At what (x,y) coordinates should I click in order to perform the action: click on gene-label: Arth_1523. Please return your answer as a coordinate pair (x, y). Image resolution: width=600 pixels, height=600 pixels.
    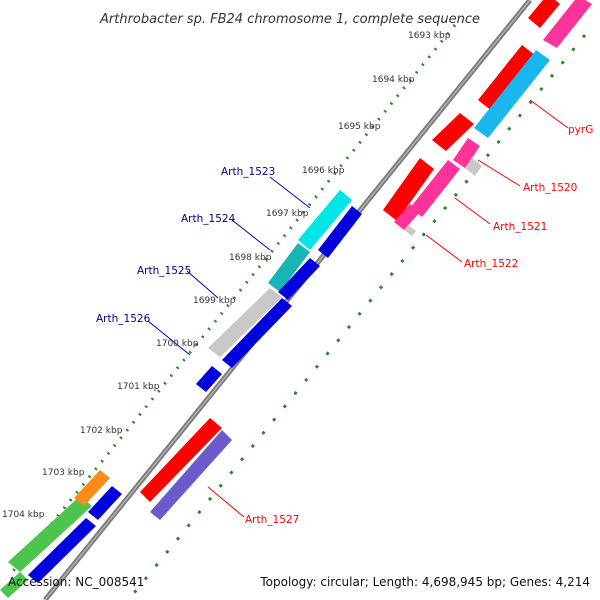
    Looking at the image, I should click on (248, 172).